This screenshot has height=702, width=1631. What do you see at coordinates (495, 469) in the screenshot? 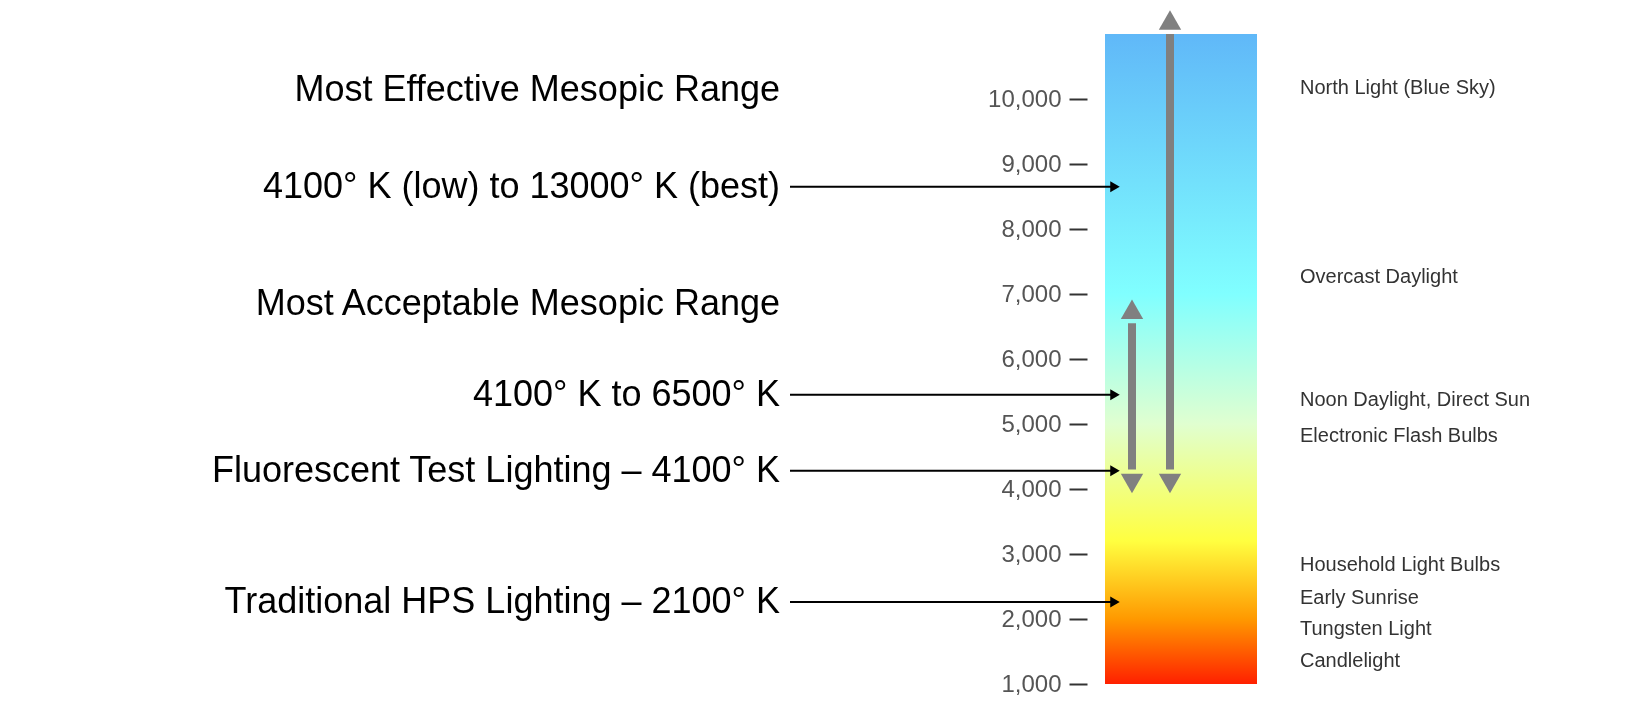
I see `ref-line-label: Fluorescent Test Lighting – 4100° K` at bounding box center [495, 469].